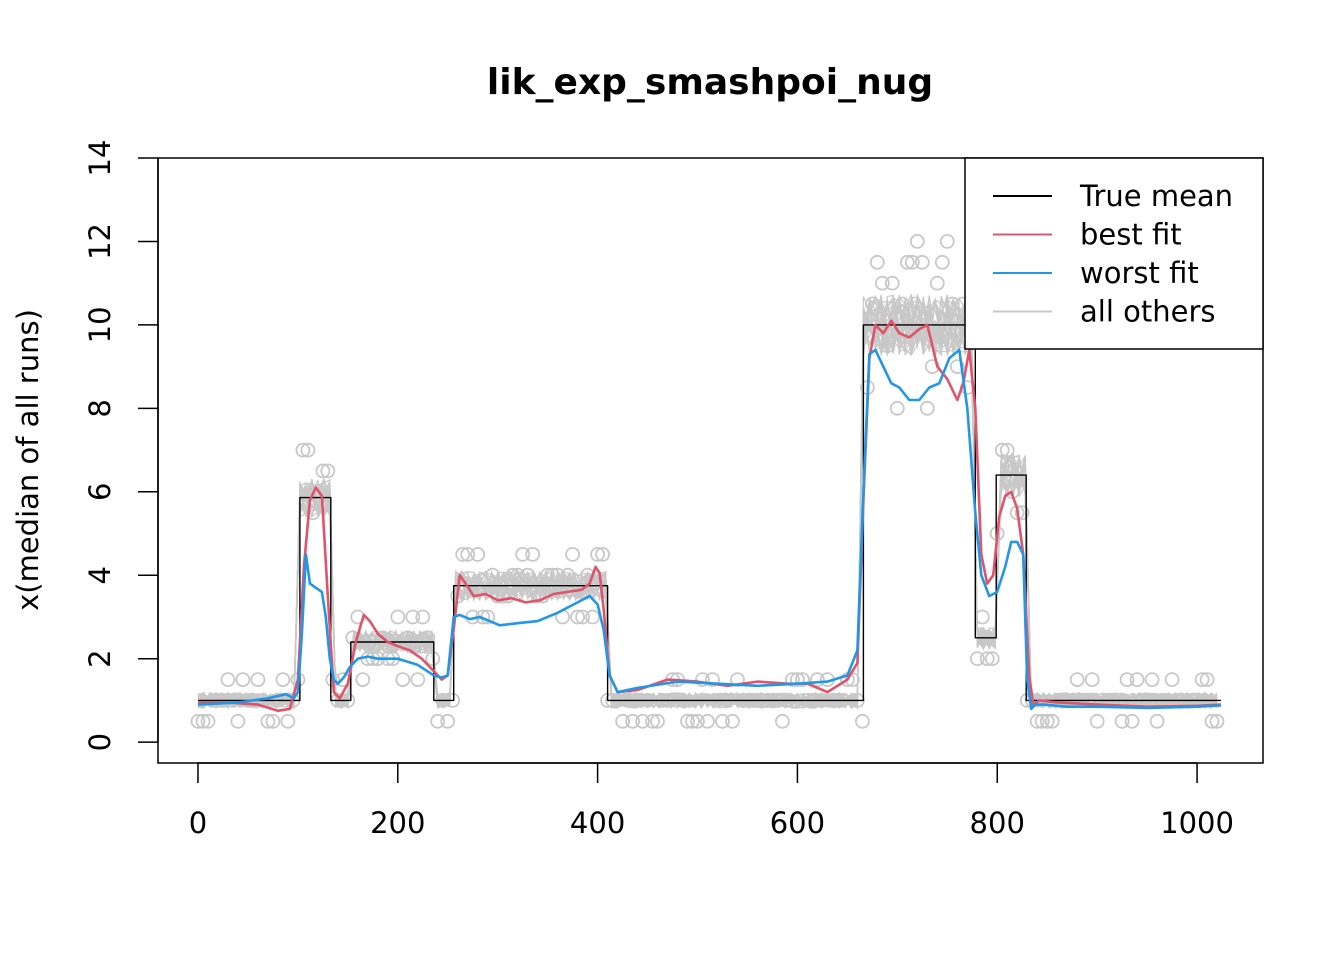 This screenshot has height=960, width=1344. What do you see at coordinates (397, 823) in the screenshot?
I see `x-tick-label: 200` at bounding box center [397, 823].